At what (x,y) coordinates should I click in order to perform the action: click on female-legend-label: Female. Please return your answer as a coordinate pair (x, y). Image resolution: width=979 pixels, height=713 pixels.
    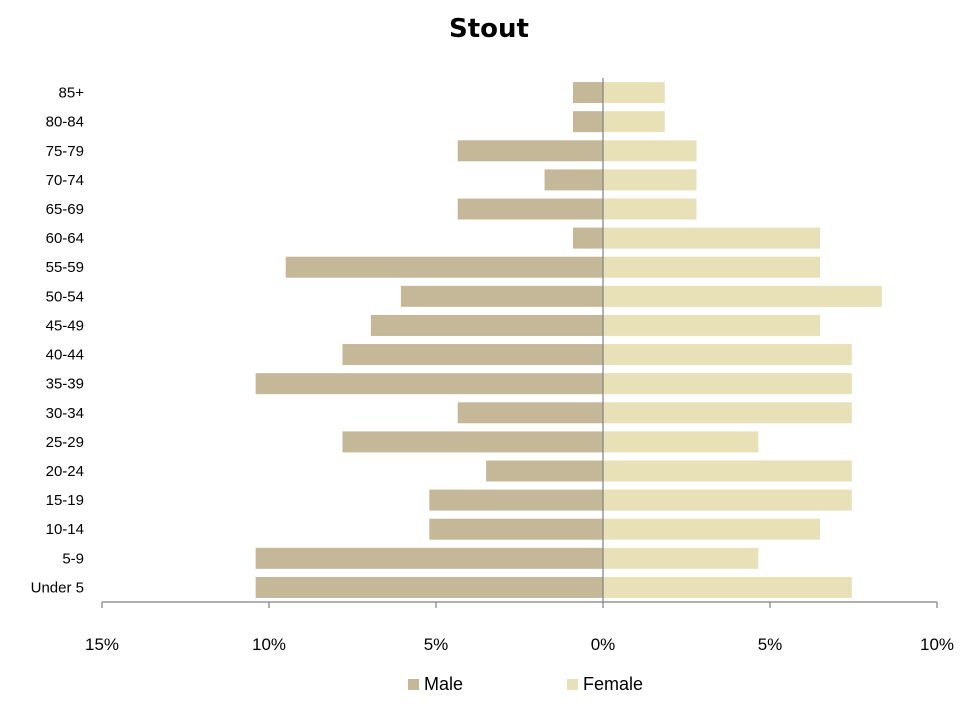
    Looking at the image, I should click on (613, 684).